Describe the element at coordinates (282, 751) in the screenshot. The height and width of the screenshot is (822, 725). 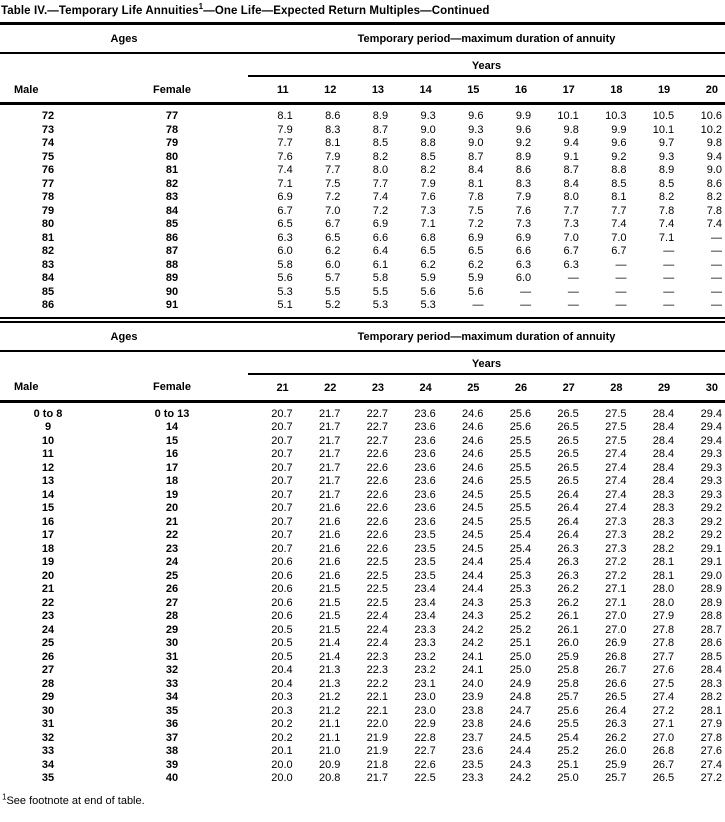
I see `multiple-value-cell: 20.1` at that location.